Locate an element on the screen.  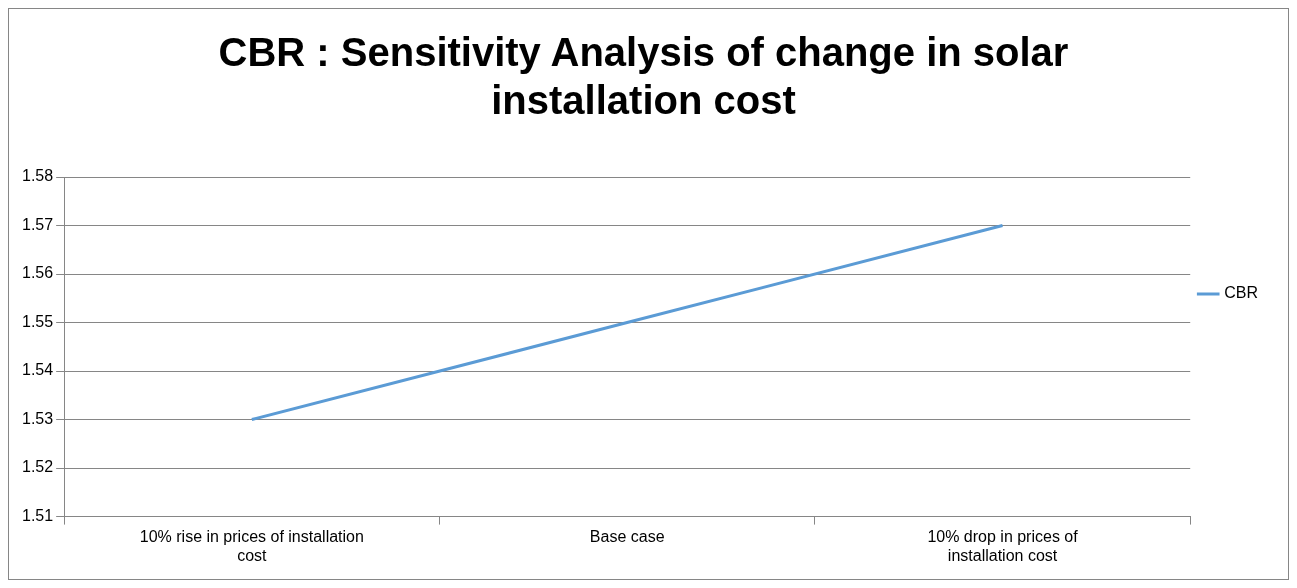
chart-title: CBR : Sensitivity Analysis of change in solar installation cost is located at coordinates (643, 76).